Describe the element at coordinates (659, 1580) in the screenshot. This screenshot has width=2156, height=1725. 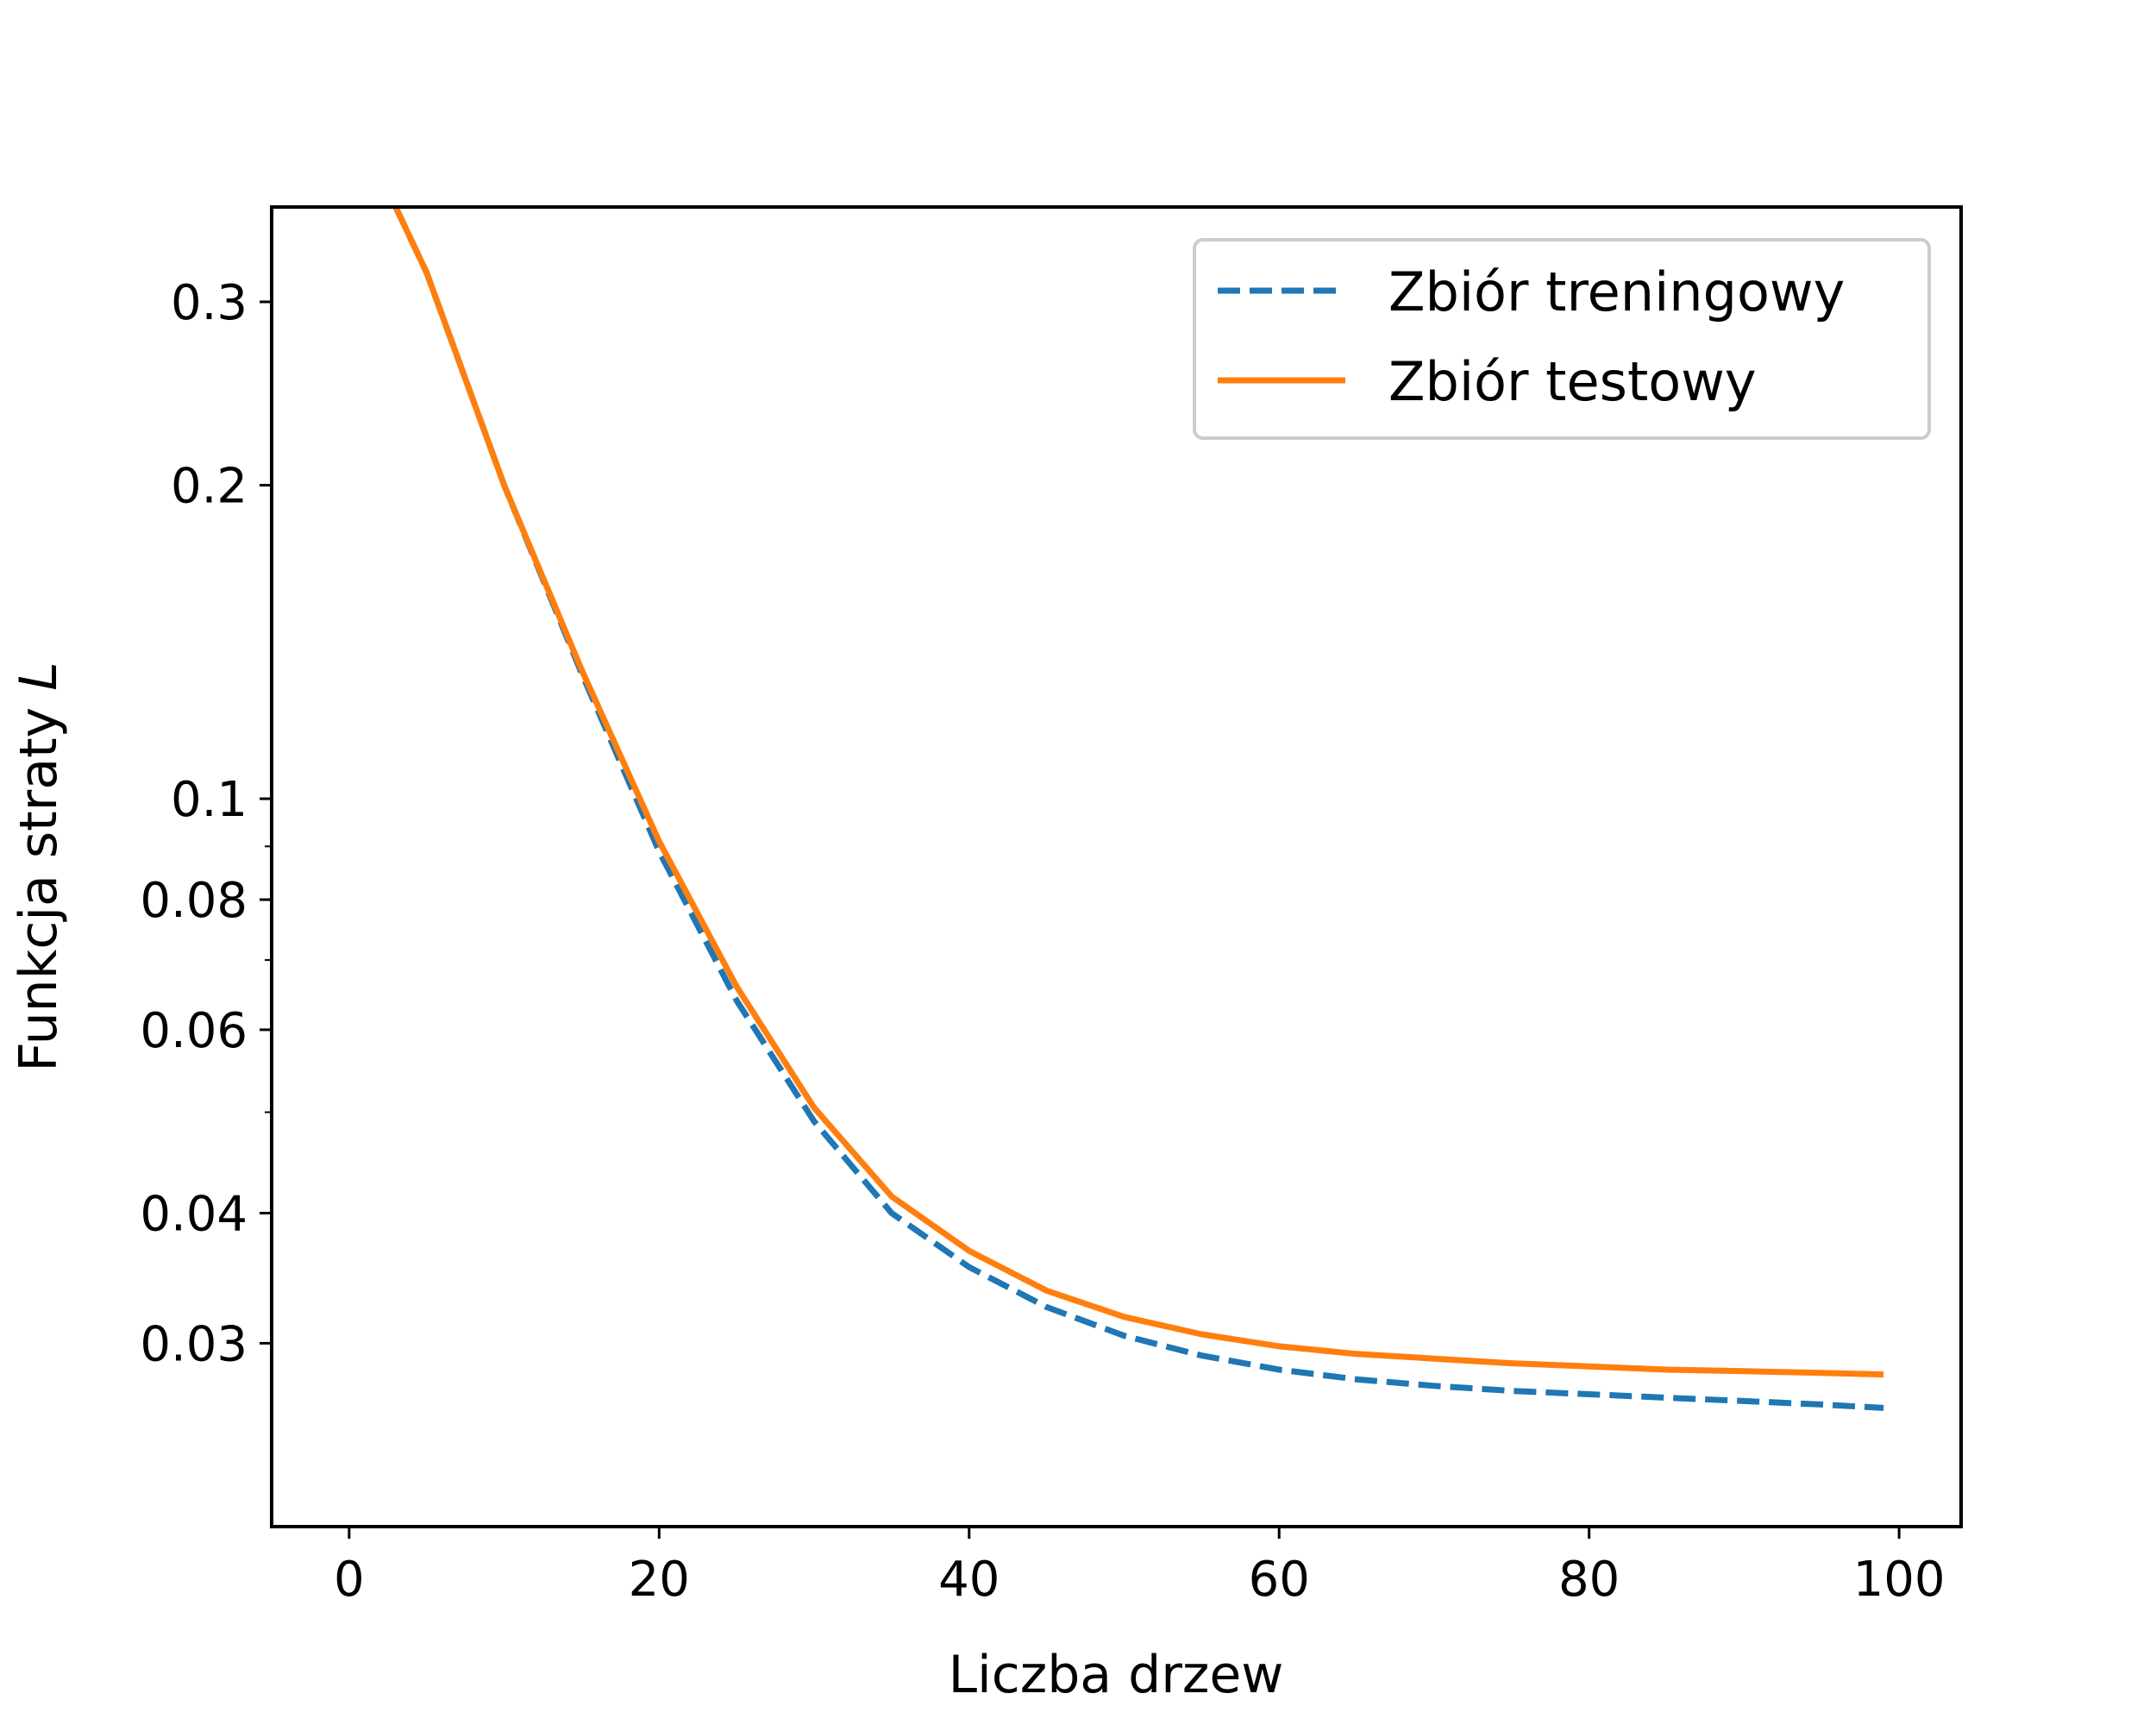
I see `x-tick-label: 20` at that location.